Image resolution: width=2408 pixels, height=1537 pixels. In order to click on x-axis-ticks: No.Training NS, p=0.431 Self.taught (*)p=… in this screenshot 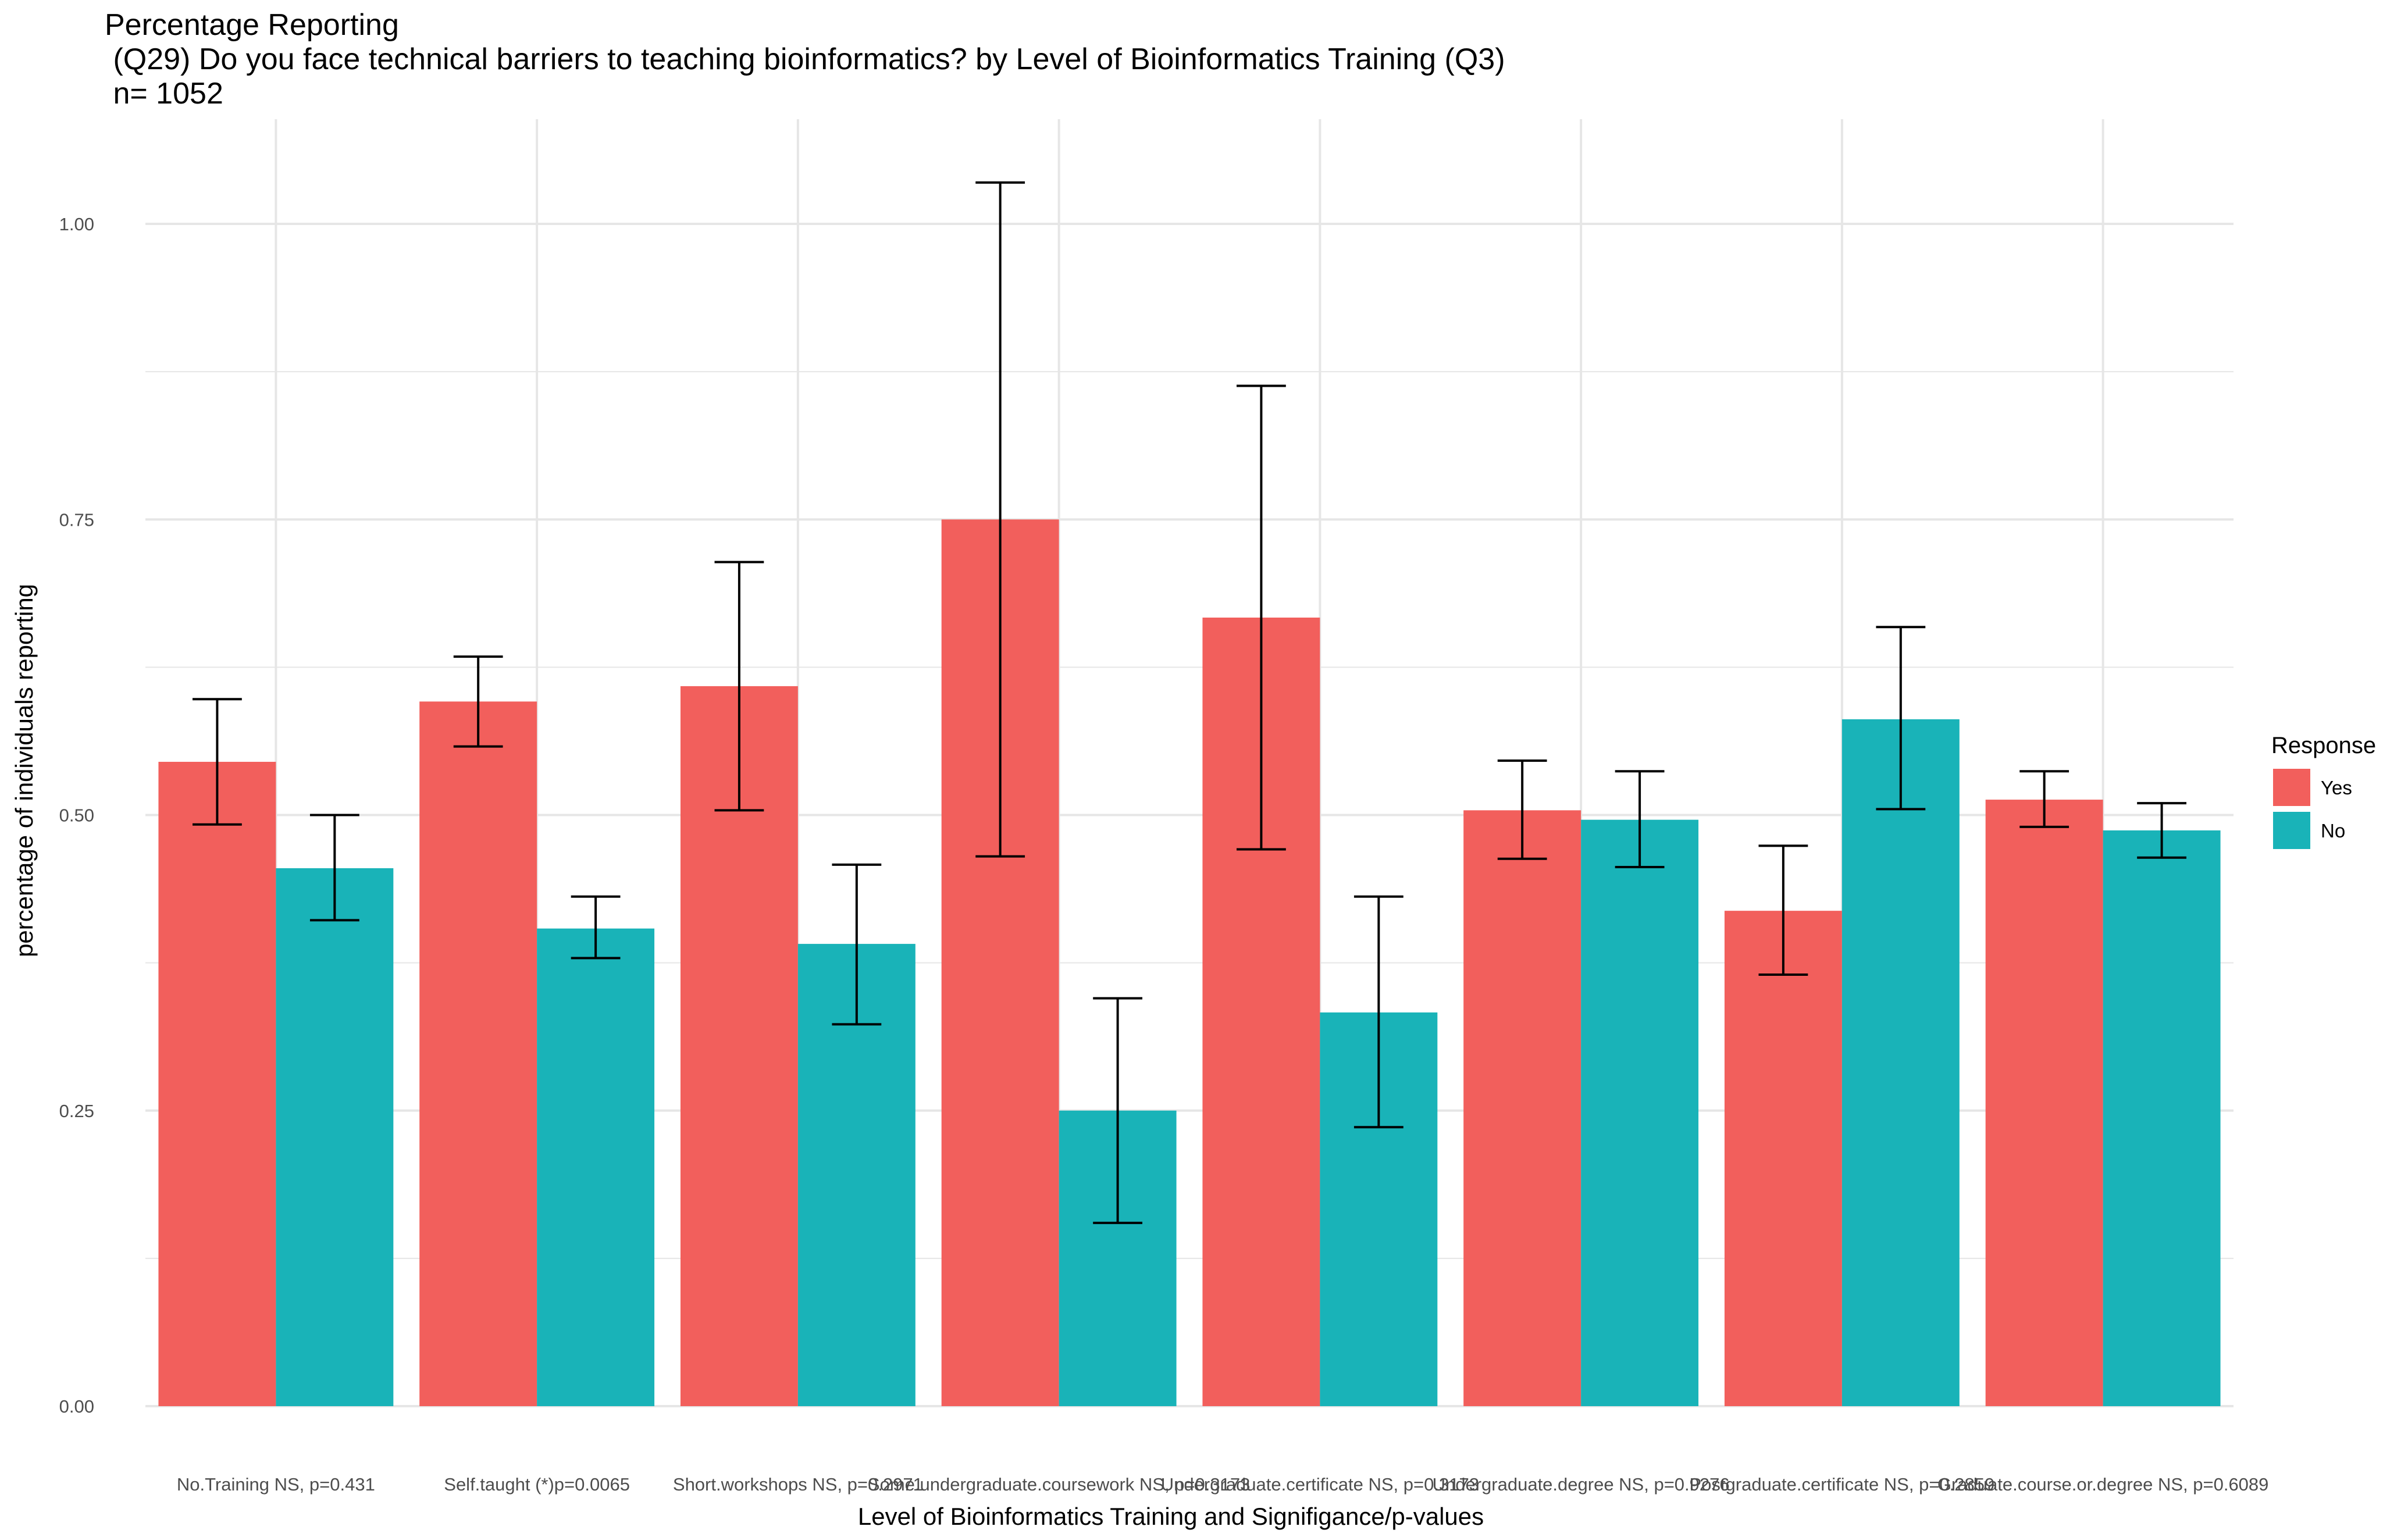, I will do `click(1223, 1484)`.